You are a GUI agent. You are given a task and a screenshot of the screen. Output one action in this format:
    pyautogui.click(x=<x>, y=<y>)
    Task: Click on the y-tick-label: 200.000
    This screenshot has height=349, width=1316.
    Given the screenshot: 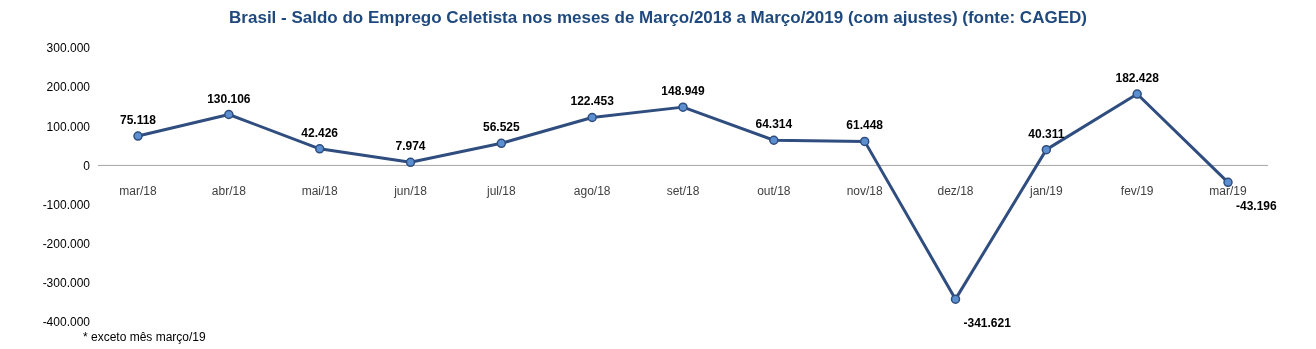 What is the action you would take?
    pyautogui.click(x=68, y=87)
    